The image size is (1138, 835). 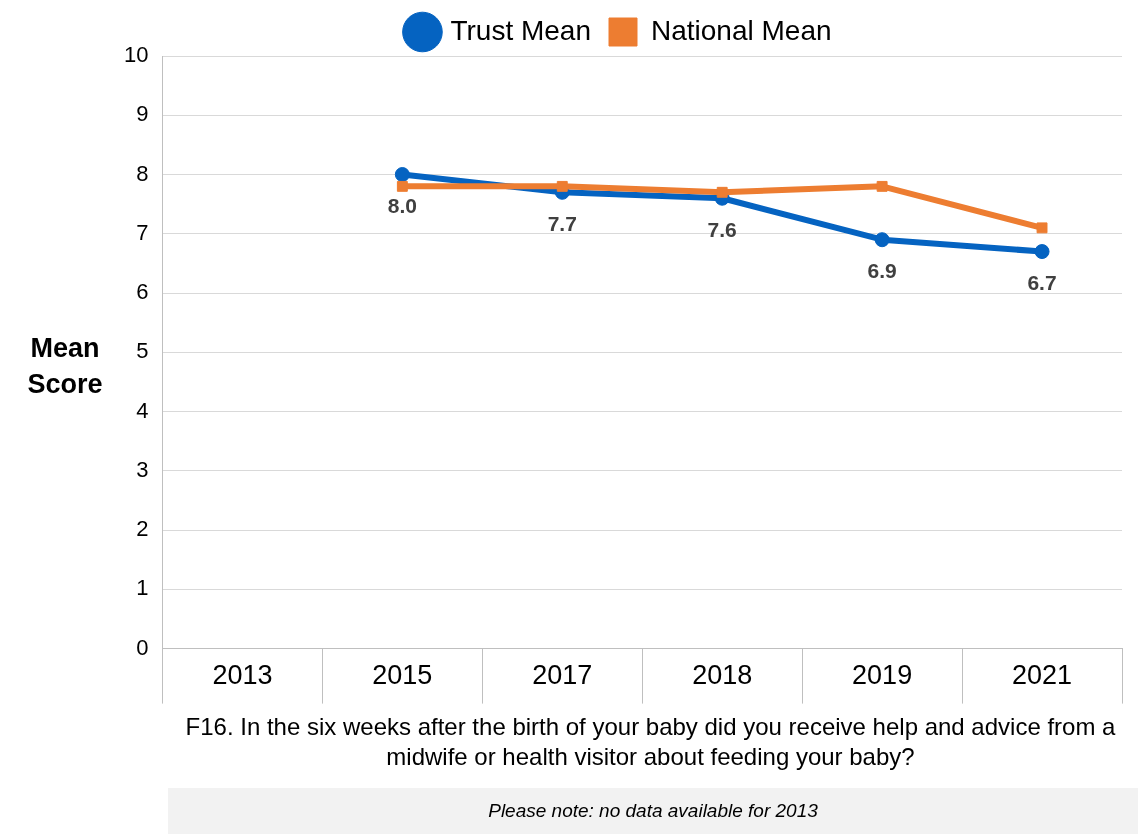 What do you see at coordinates (142, 173) in the screenshot?
I see `y-tick-label: 8` at bounding box center [142, 173].